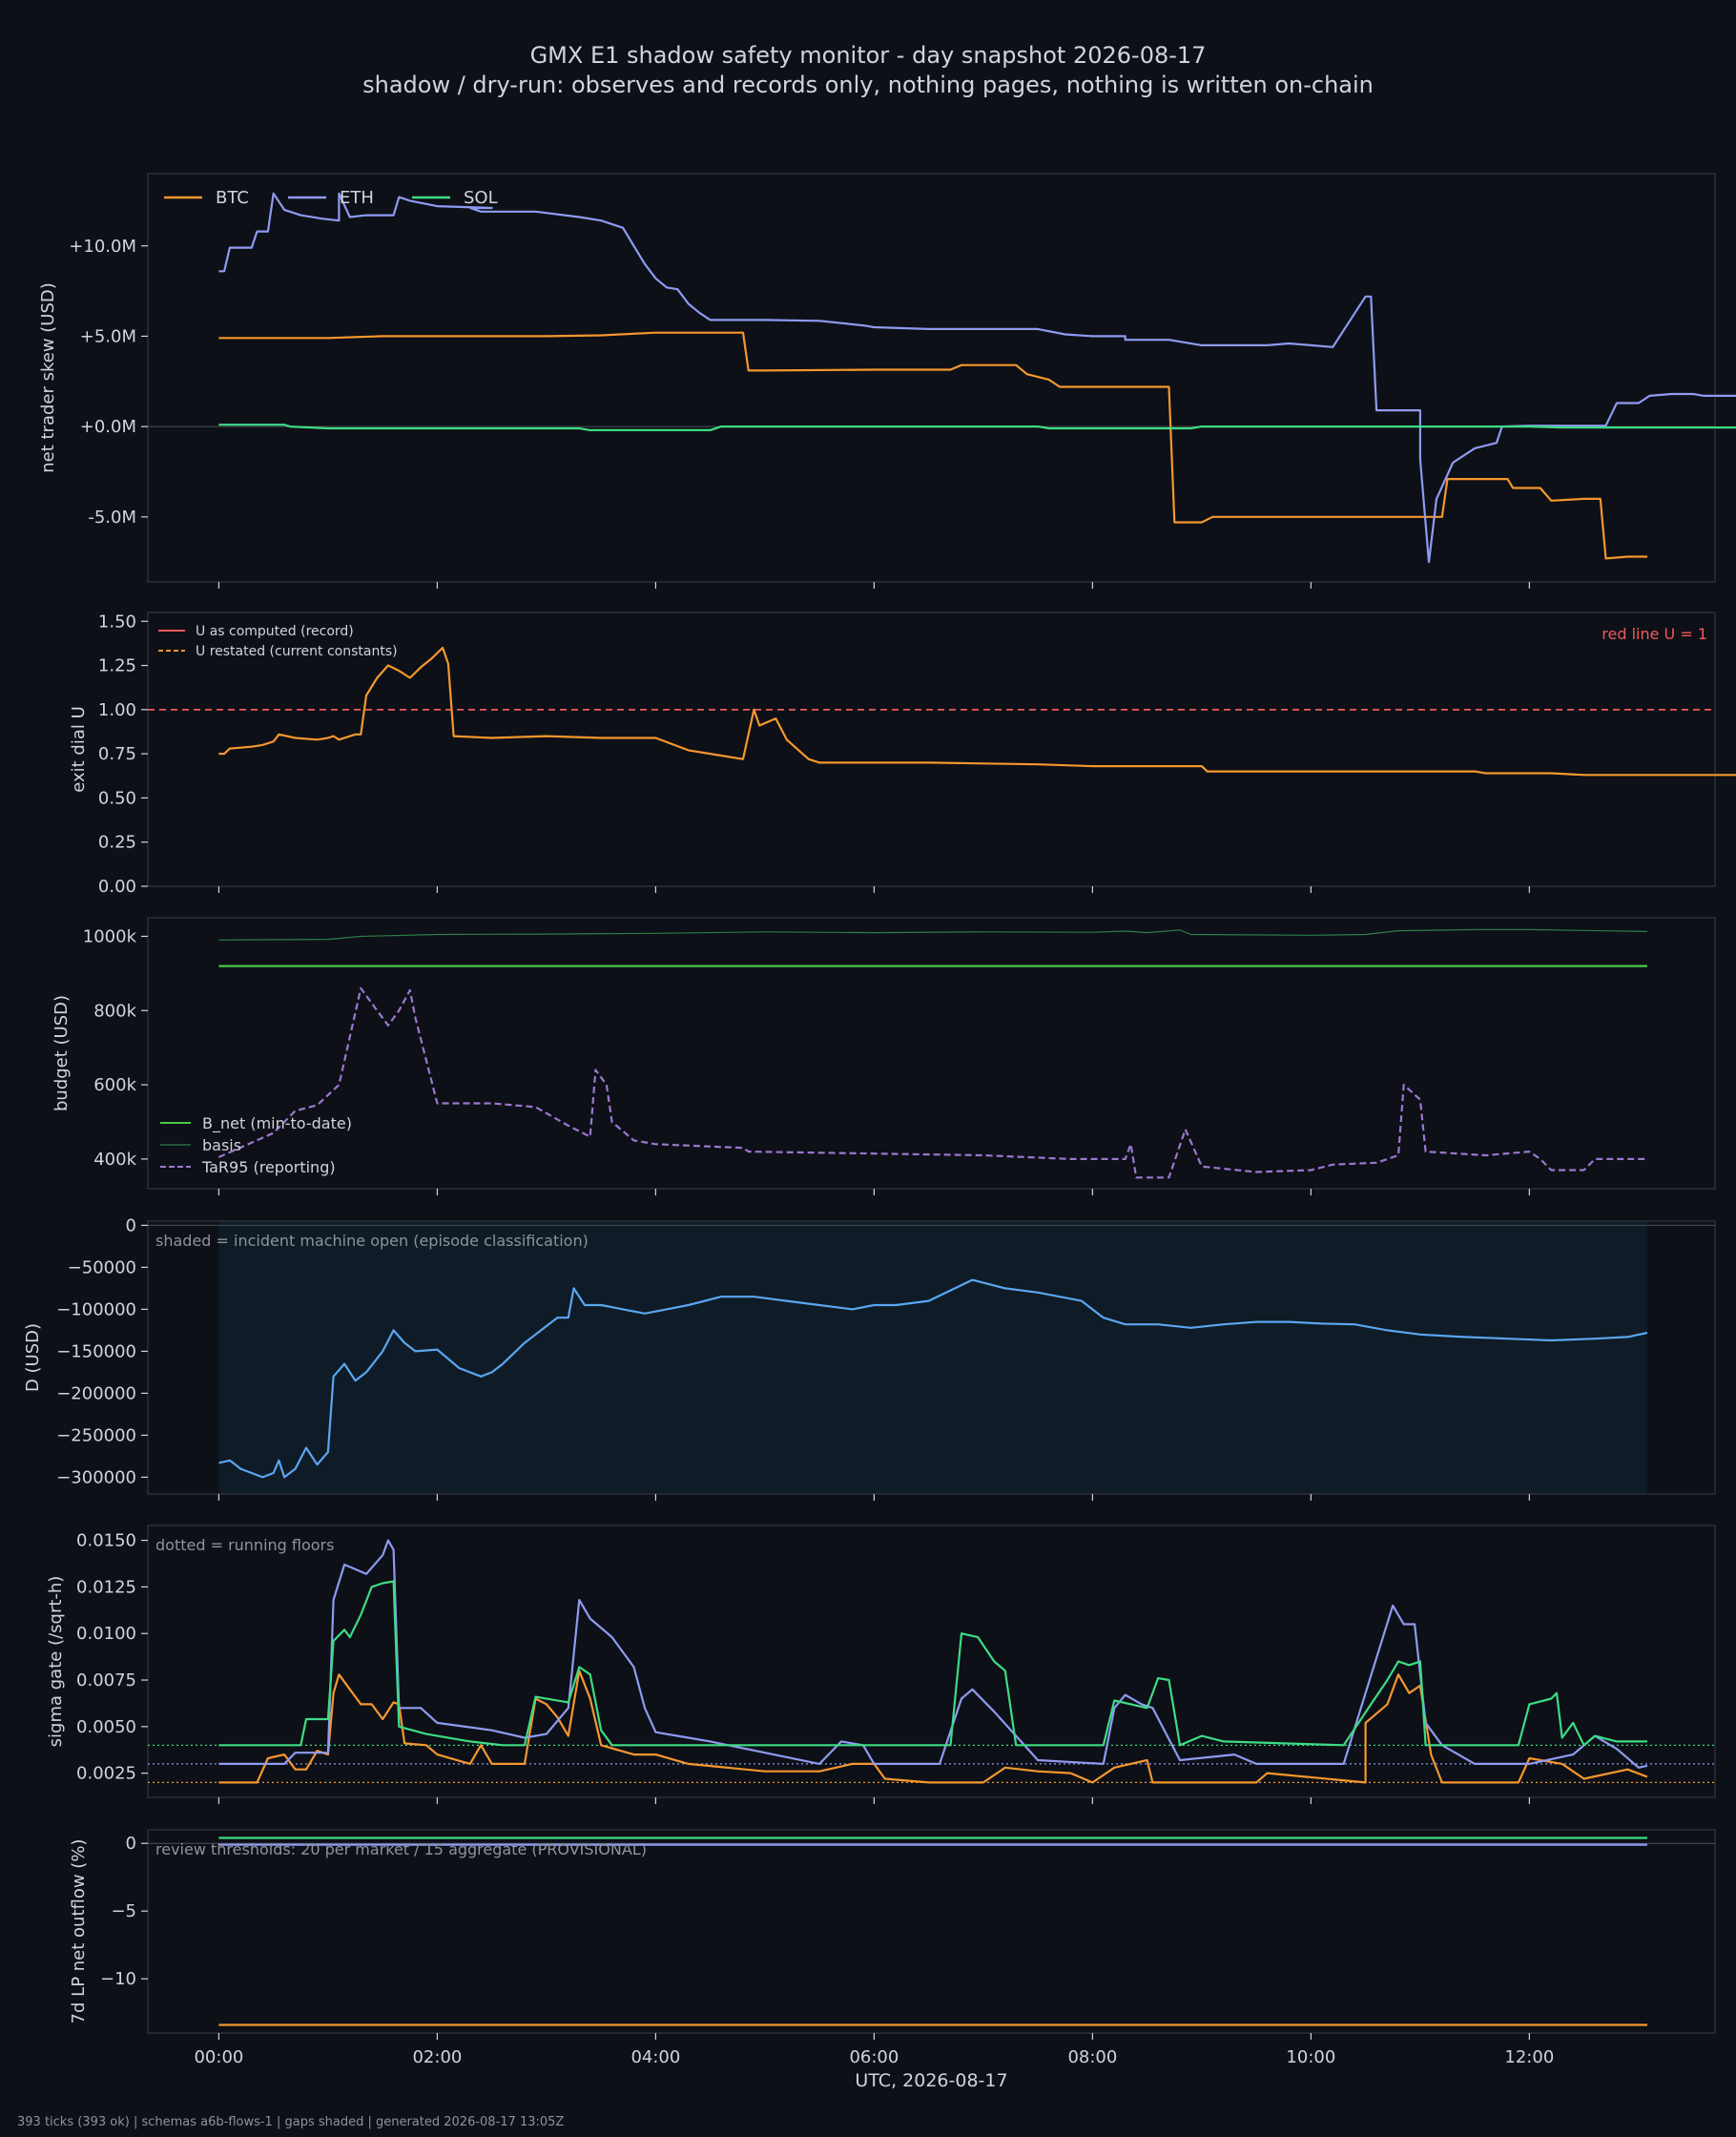  Describe the element at coordinates (655, 2057) in the screenshot. I see `x-tick-label: 04:00` at that location.